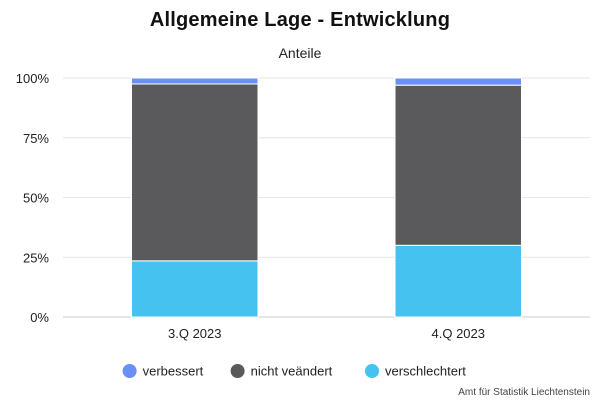 This screenshot has height=400, width=600. Describe the element at coordinates (459, 333) in the screenshot. I see `x-tick-label: 4.Q 2023` at that location.